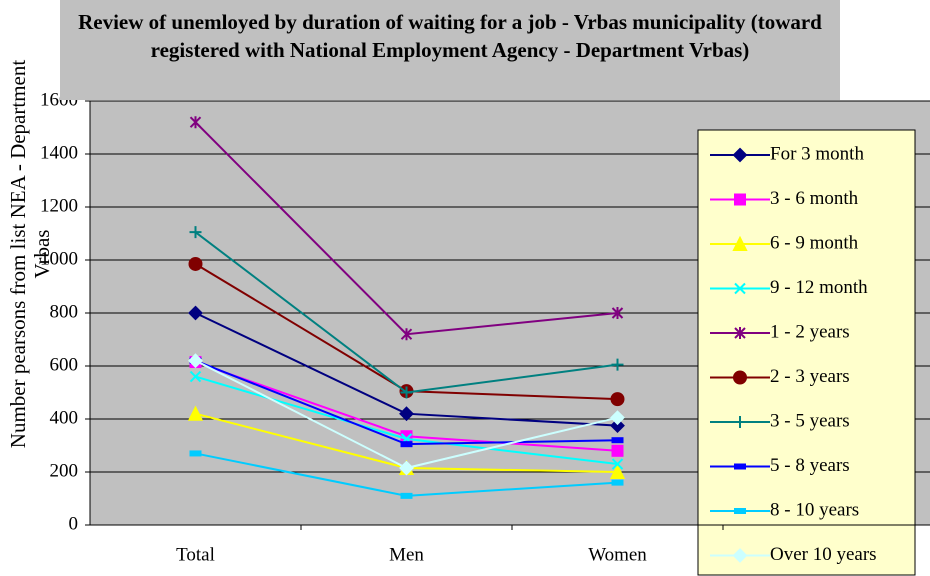  I want to click on x-tick-label: Total, so click(195, 554).